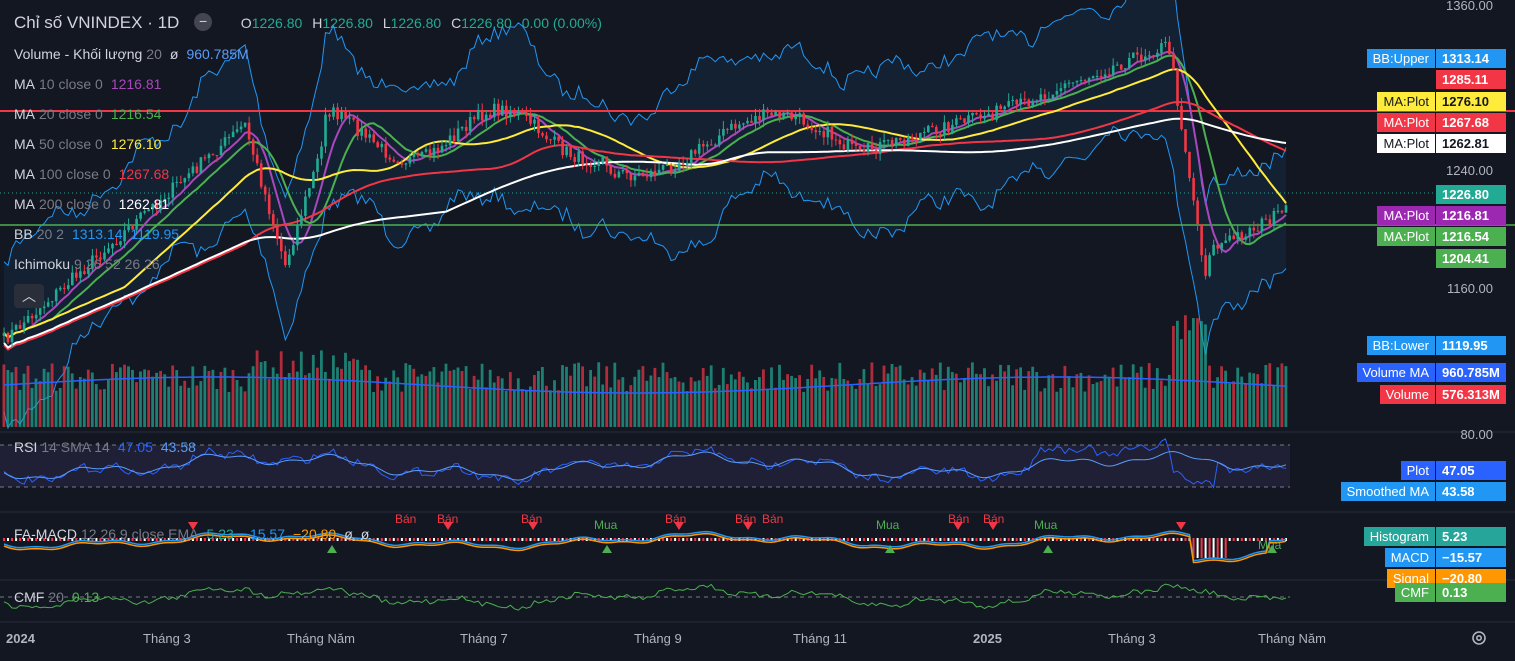 The height and width of the screenshot is (661, 1515). I want to click on legend-bb-6: BB 20 2 1313.14 1119.95, so click(97, 234).